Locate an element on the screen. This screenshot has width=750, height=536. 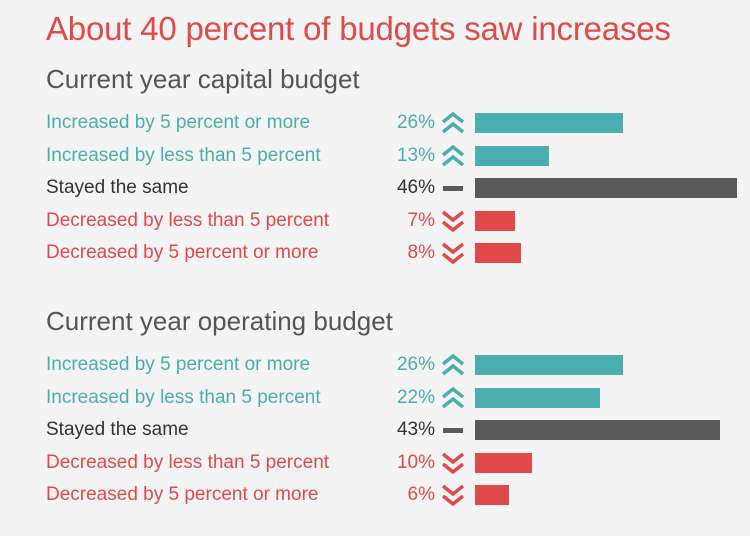
value-label: 43% is located at coordinates (415, 429).